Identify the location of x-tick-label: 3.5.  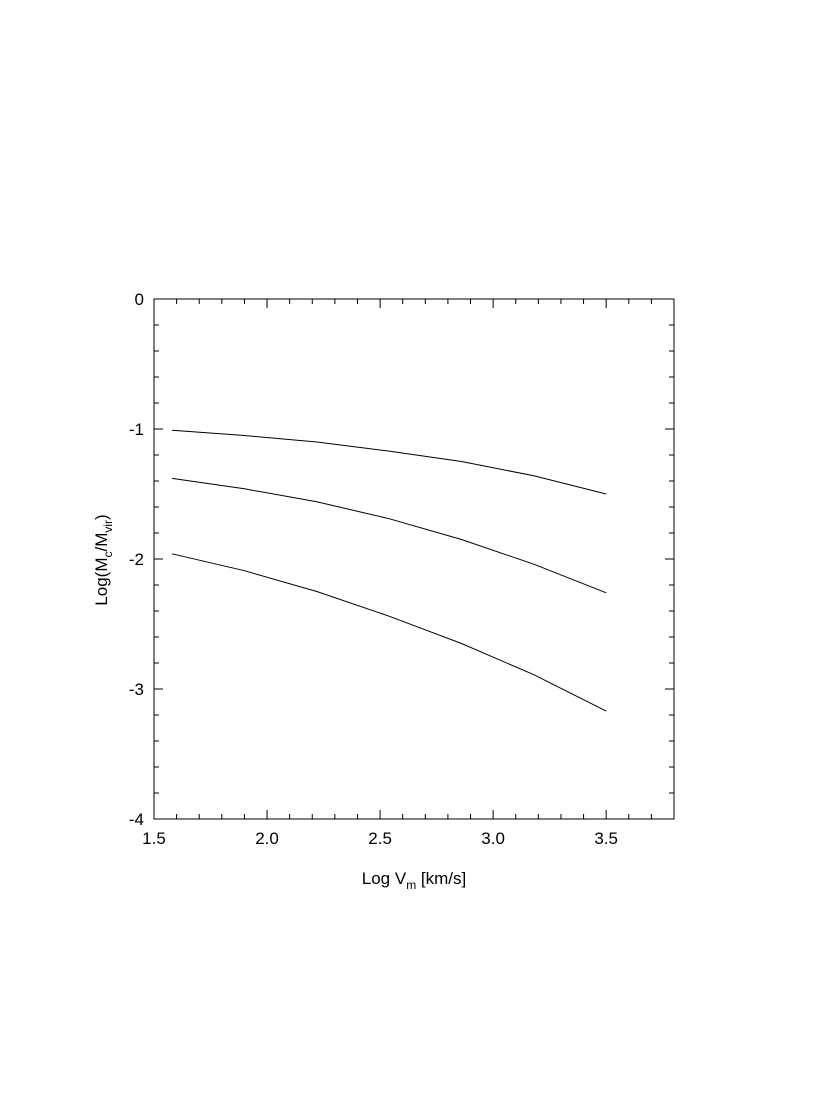
(606, 838).